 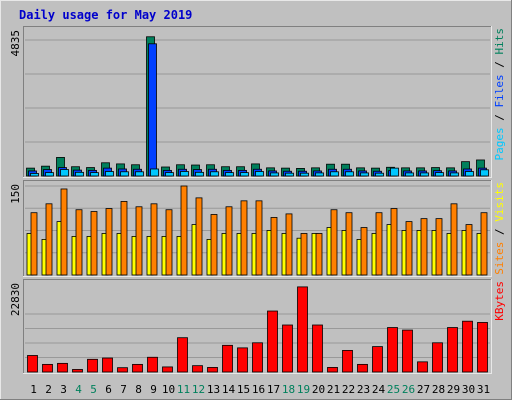 I want to click on panel-visits-sites-legend: Sites / Visits, so click(x=499, y=228).